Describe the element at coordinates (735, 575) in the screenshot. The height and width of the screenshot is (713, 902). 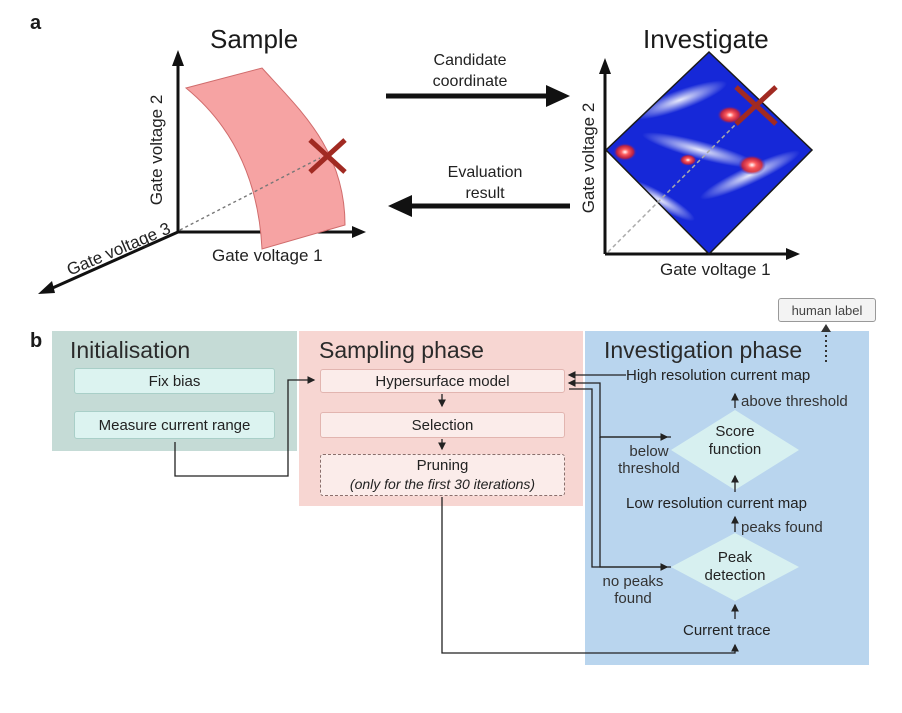
I see `peak-line2: detection` at that location.